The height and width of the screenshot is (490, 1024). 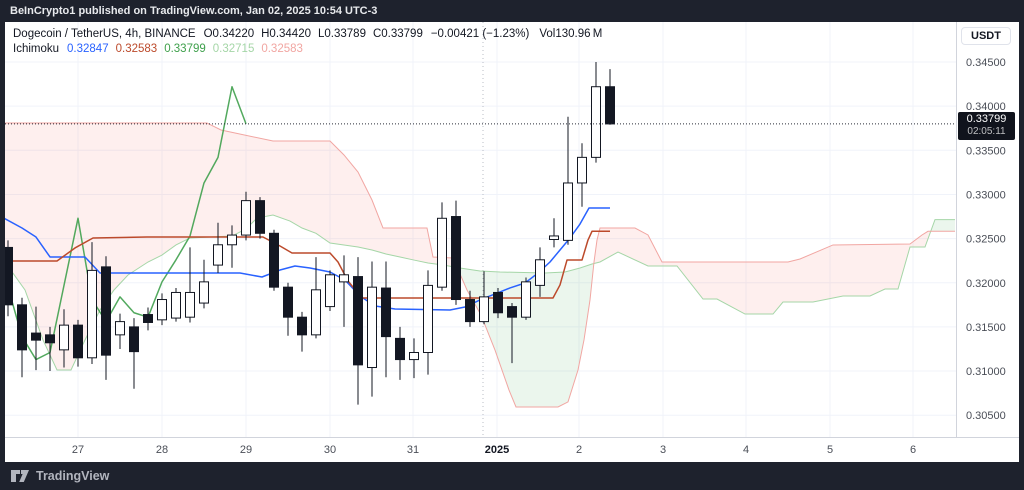 What do you see at coordinates (746, 450) in the screenshot?
I see `time-axis-label: 4` at bounding box center [746, 450].